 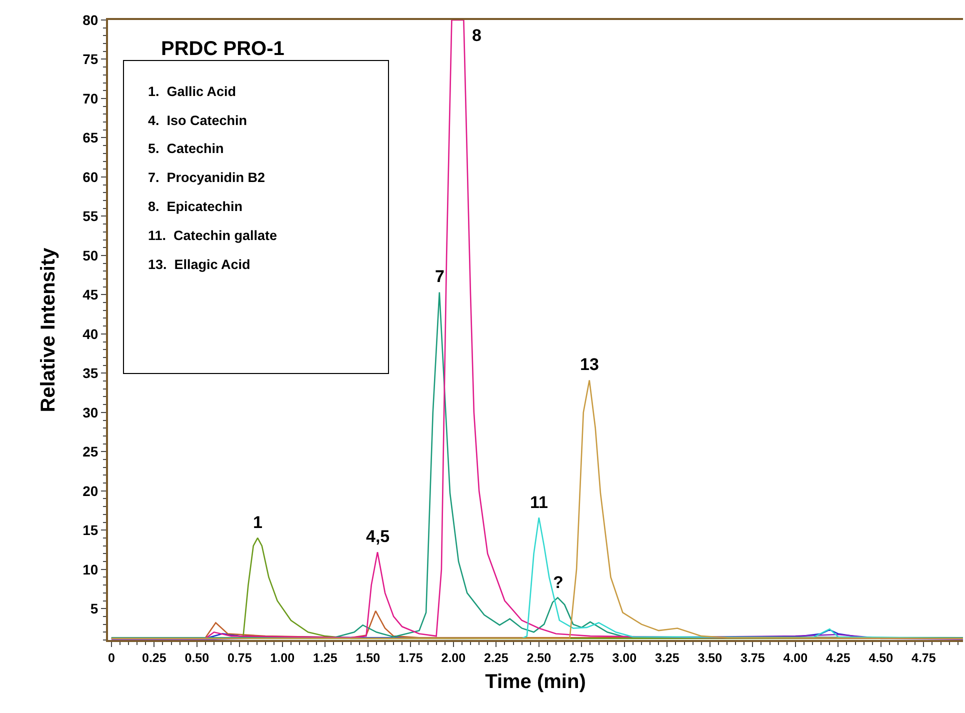 I want to click on y-tick-label: 40, so click(x=90, y=334).